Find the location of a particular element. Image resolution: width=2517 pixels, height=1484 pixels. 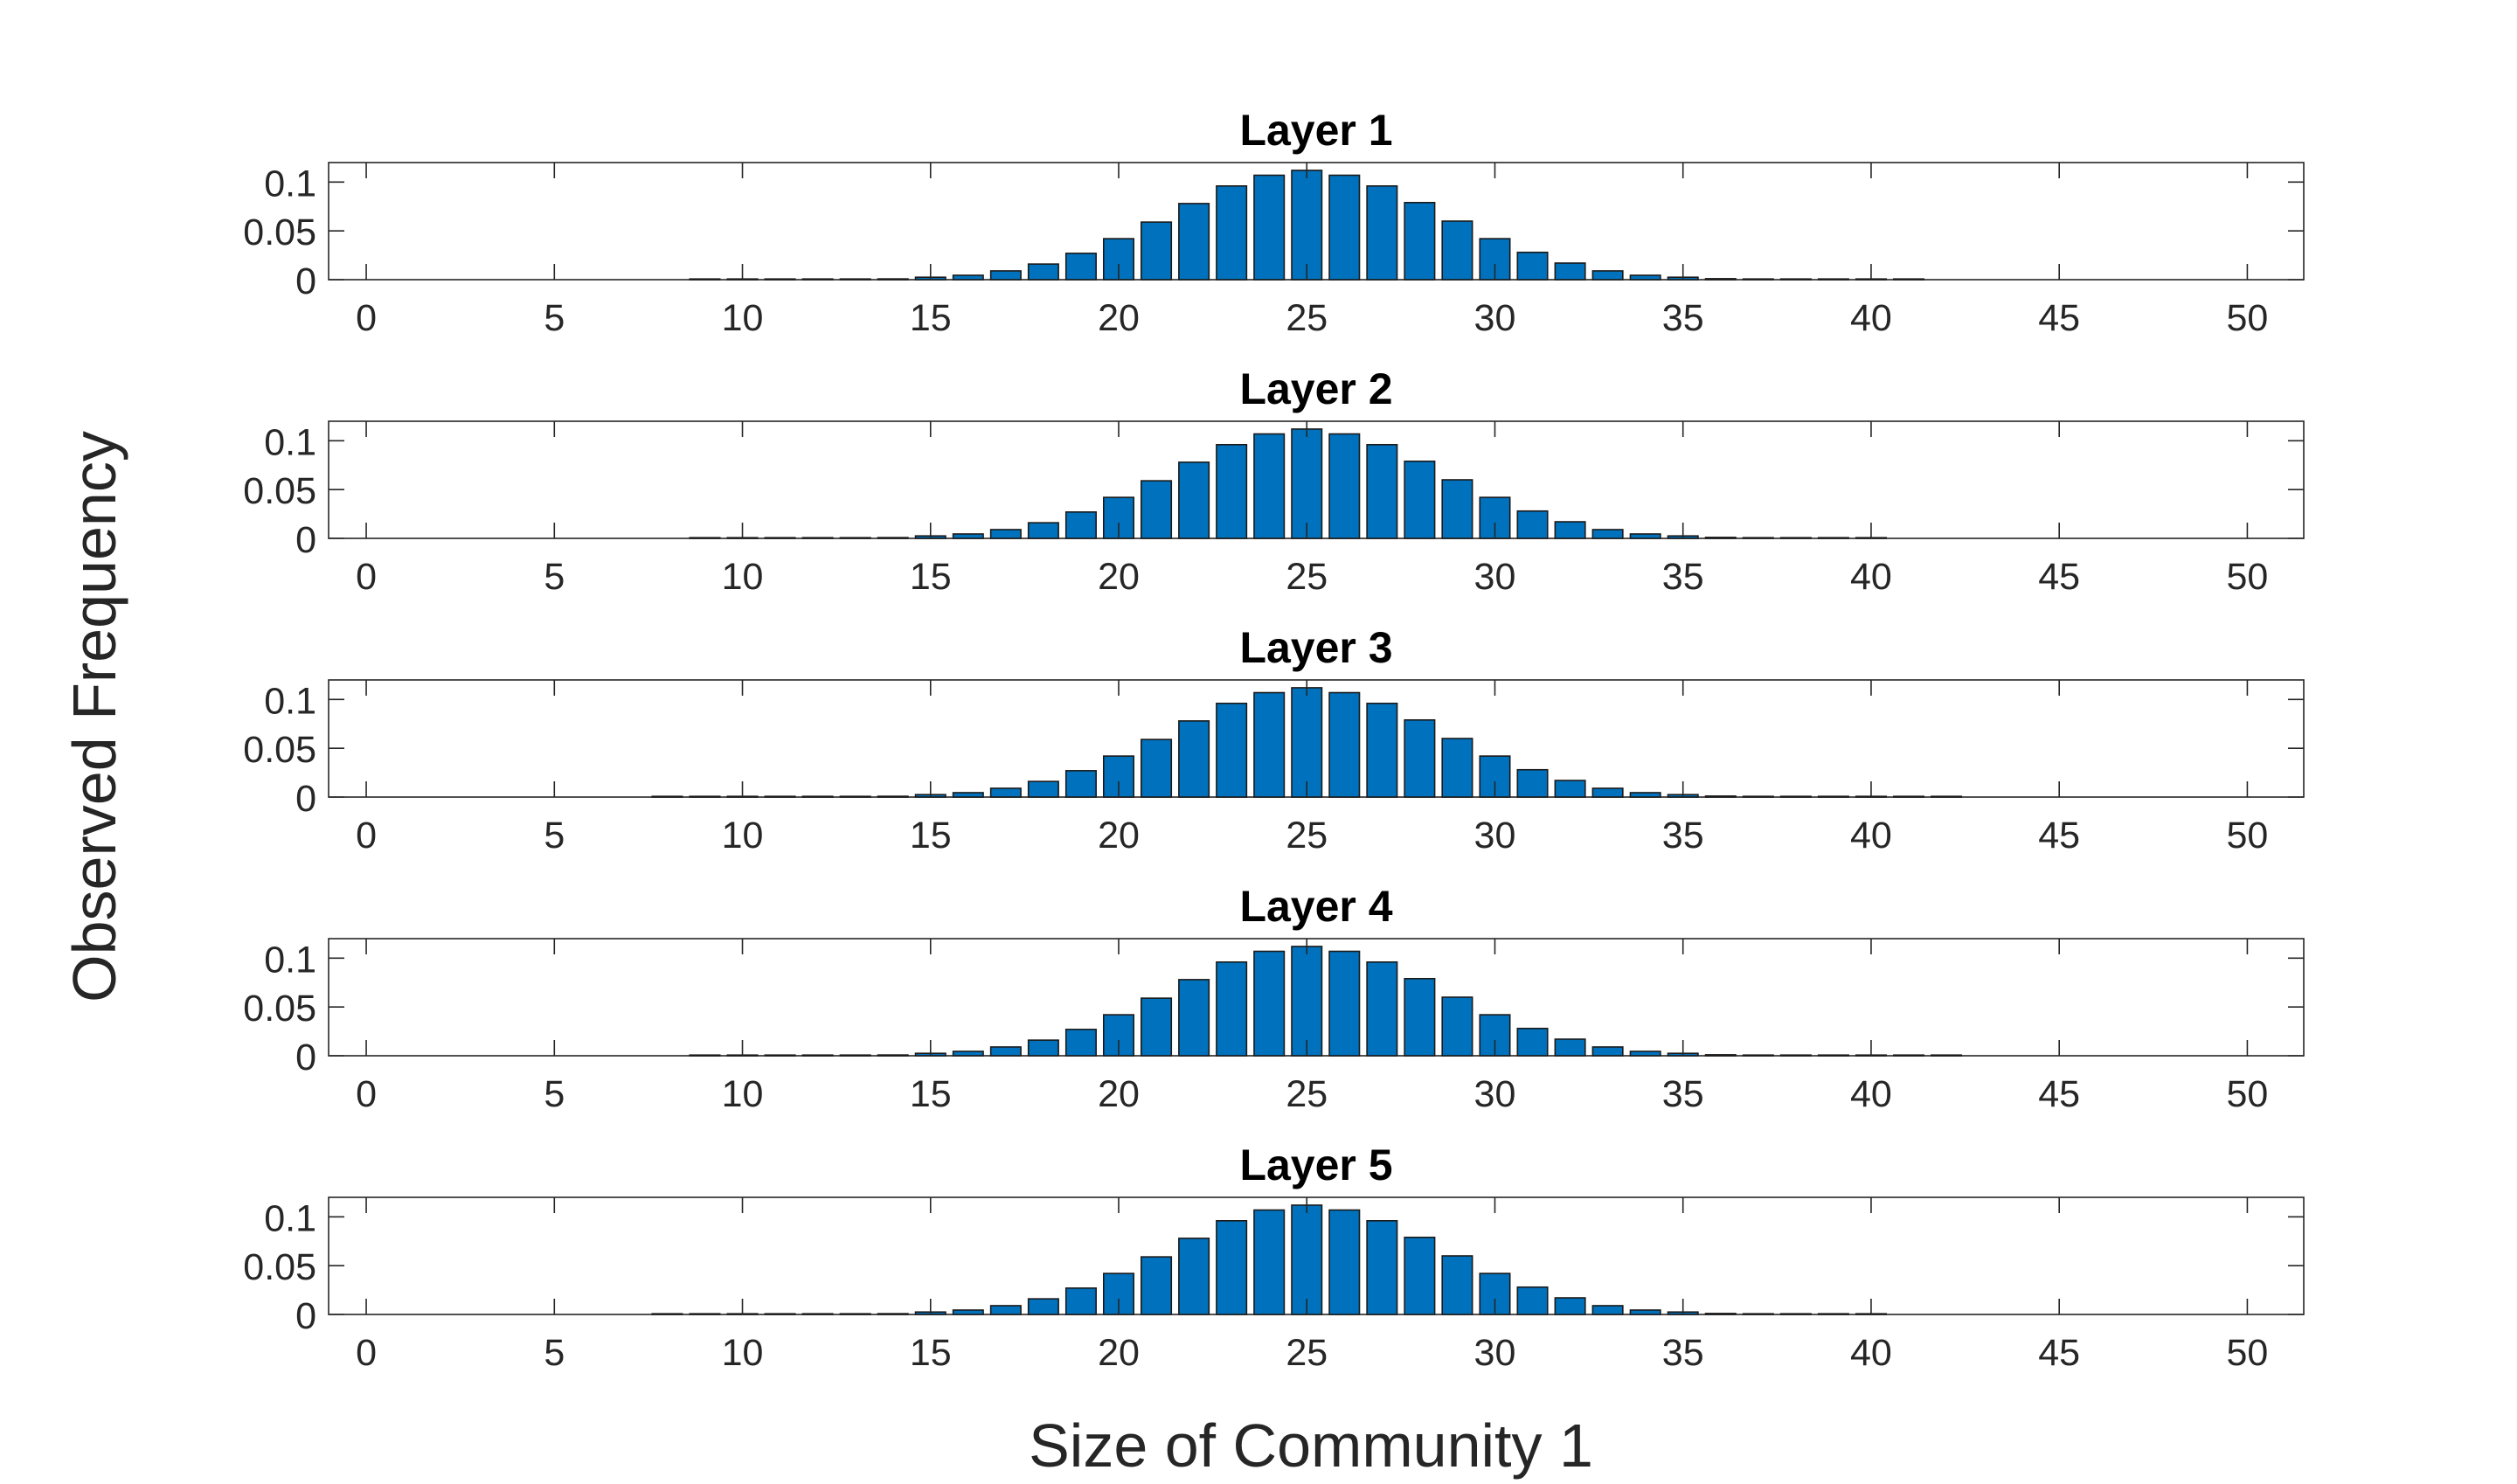

subplot-layer-5: Layer 5 0 5 10 15 20 25 30 35 40 45 50 0 0.05 0.1 is located at coordinates (1274, 1257).